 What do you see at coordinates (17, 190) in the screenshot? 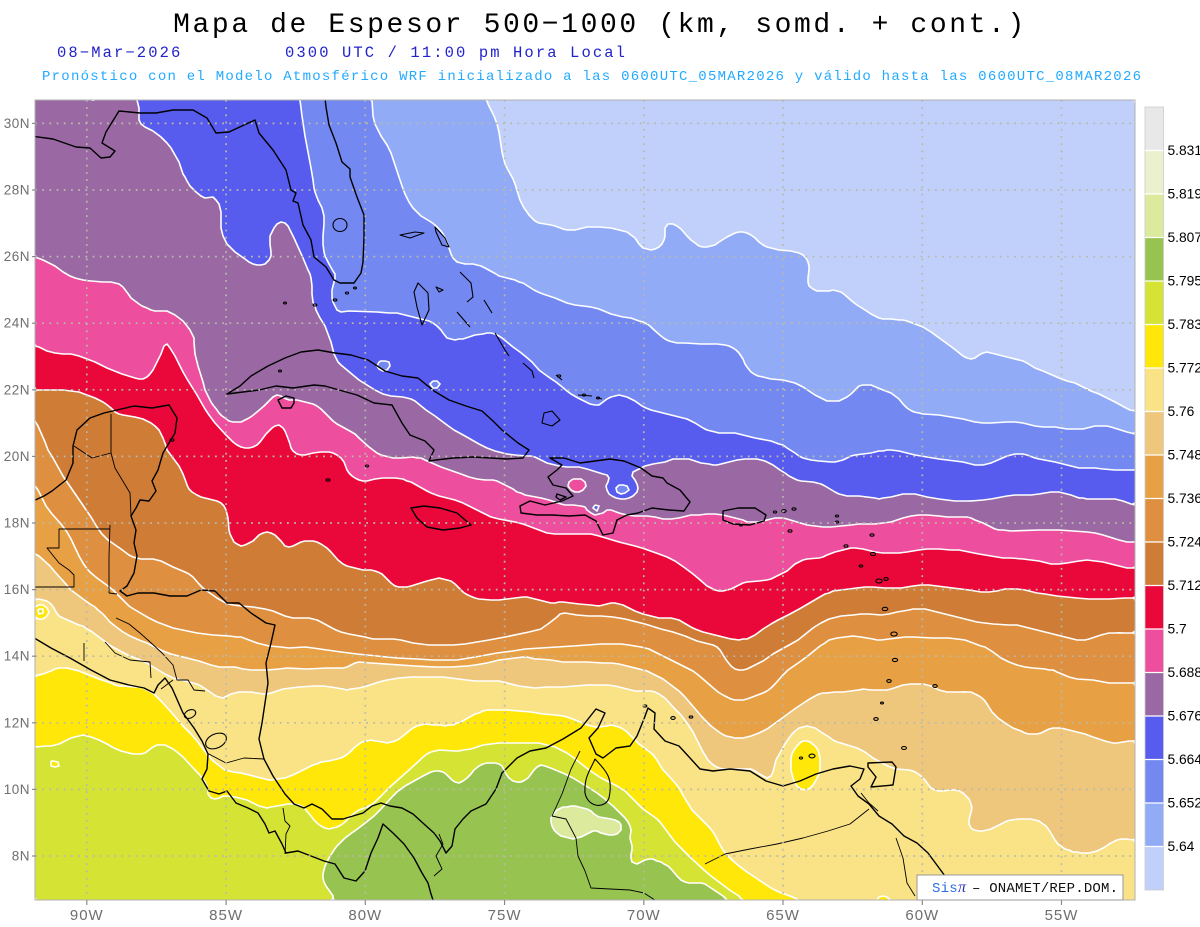
I see `svg-text: 28N` at bounding box center [17, 190].